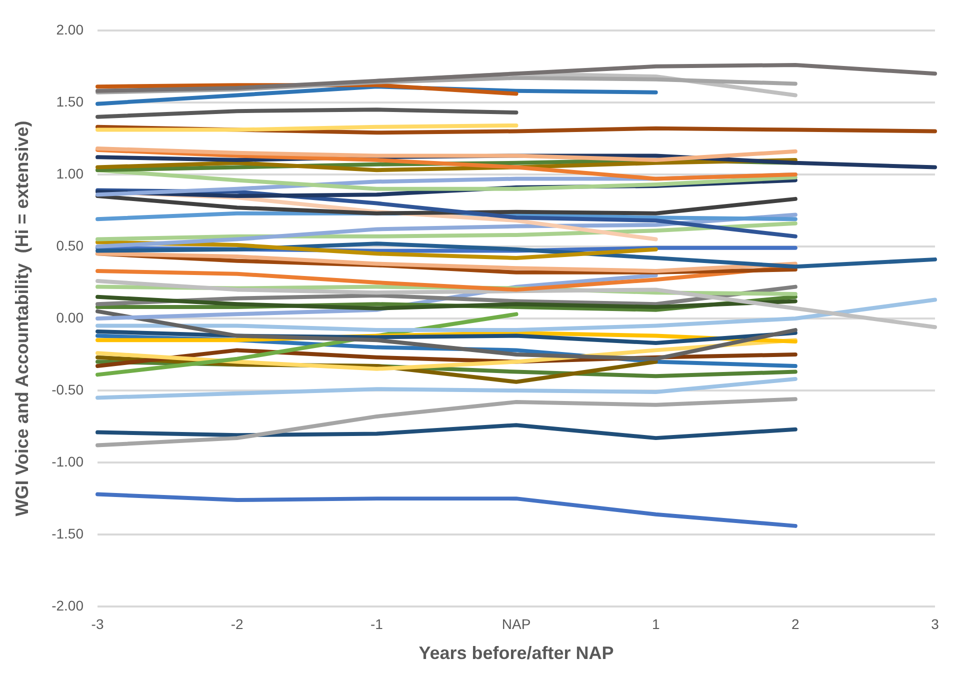  What do you see at coordinates (516, 653) in the screenshot?
I see `x-axis-title: Years before/after NAP` at bounding box center [516, 653].